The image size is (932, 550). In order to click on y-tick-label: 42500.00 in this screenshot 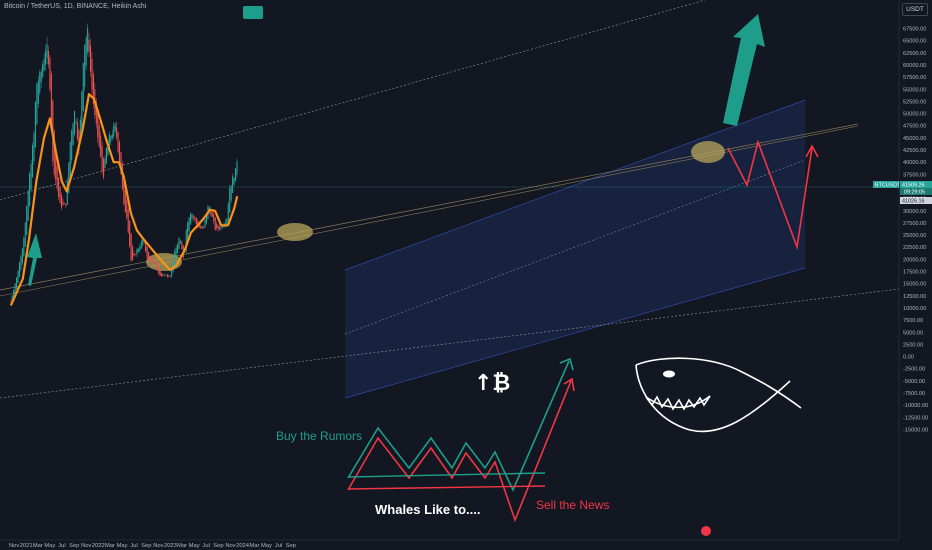, I will do `click(914, 151)`.